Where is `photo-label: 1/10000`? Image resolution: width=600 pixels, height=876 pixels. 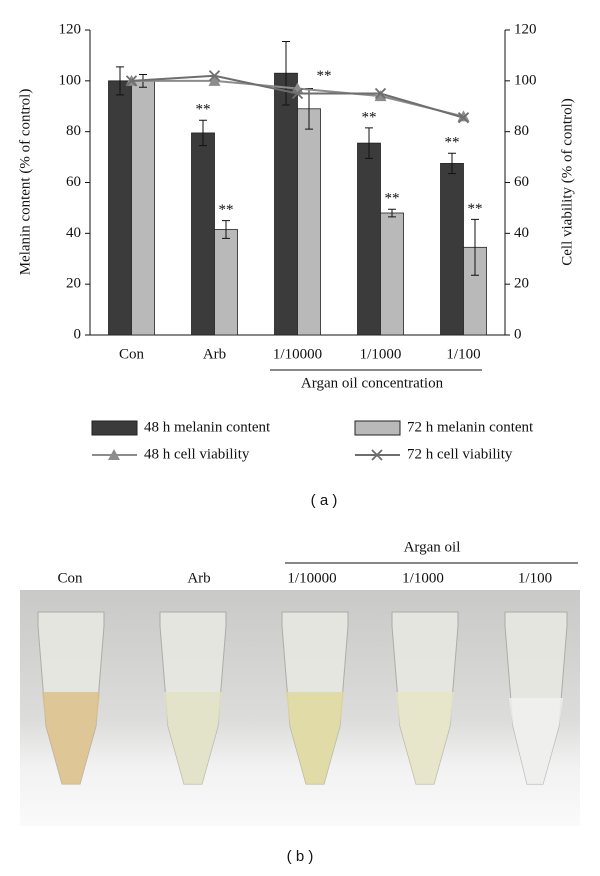
photo-label: 1/10000 is located at coordinates (311, 578).